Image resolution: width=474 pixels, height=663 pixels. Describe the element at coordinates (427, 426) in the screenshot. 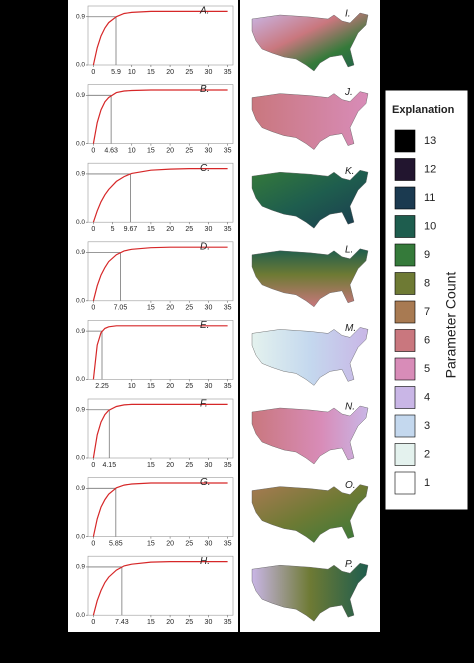

I see `legend-label: 3` at that location.